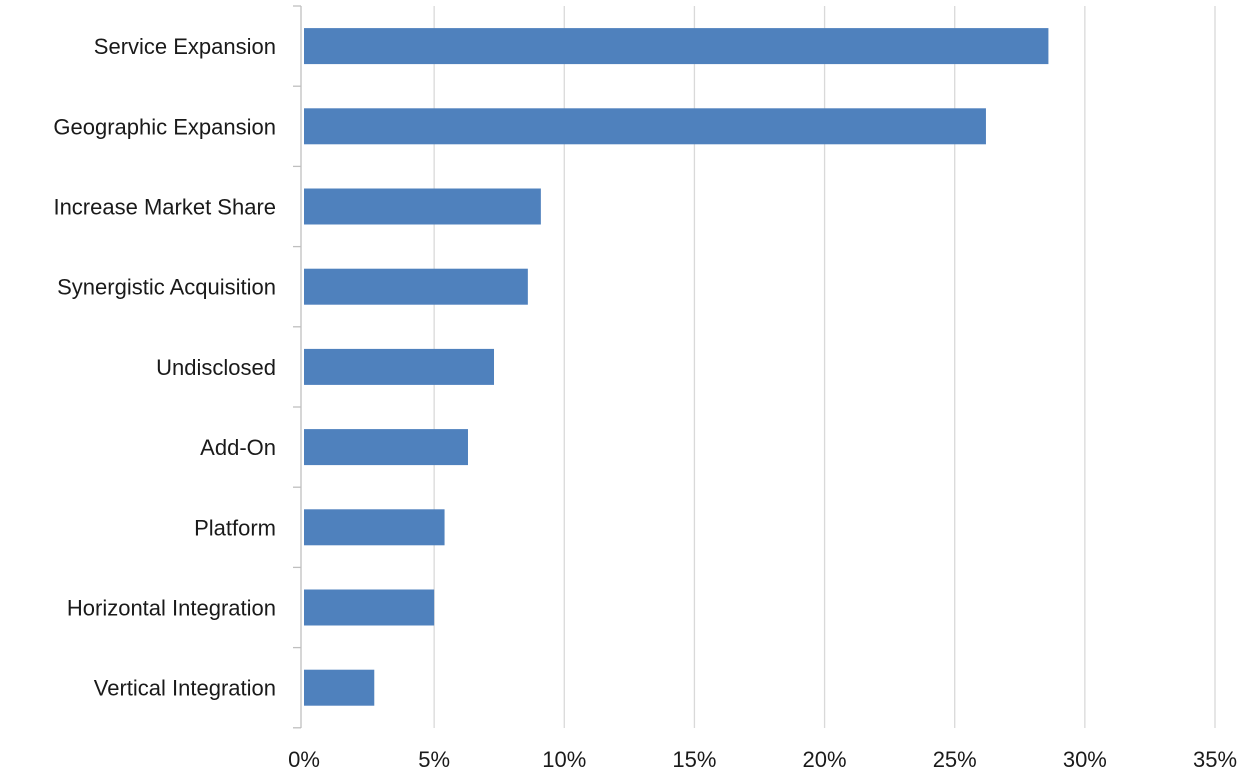  I want to click on x-tick-label: 0%, so click(304, 759).